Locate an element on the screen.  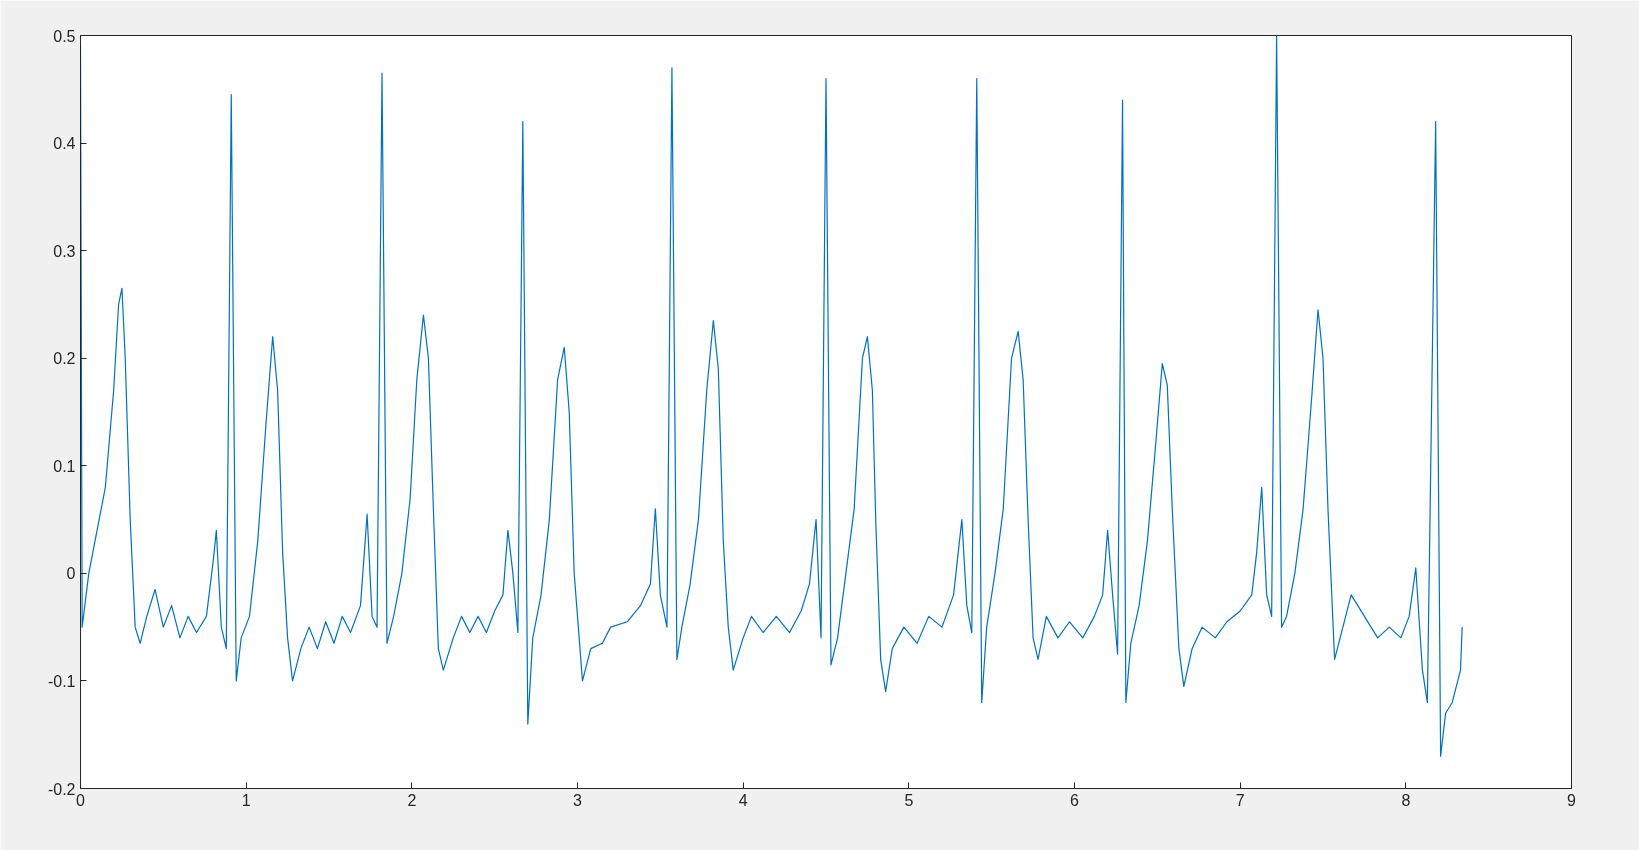
y-tick-label: 0.5 is located at coordinates (64, 36).